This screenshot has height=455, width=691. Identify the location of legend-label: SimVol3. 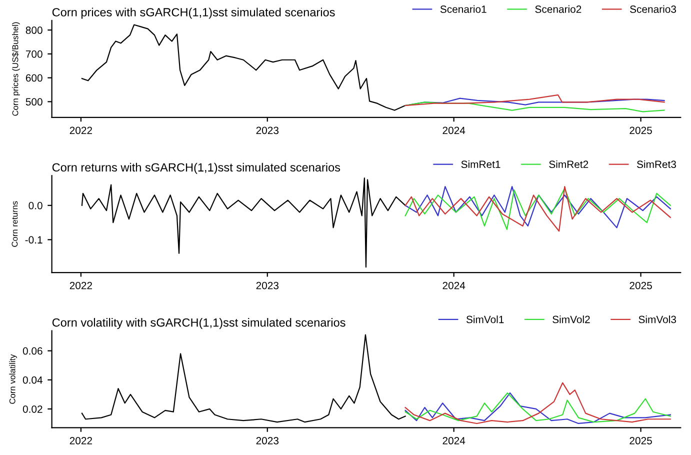
(657, 320).